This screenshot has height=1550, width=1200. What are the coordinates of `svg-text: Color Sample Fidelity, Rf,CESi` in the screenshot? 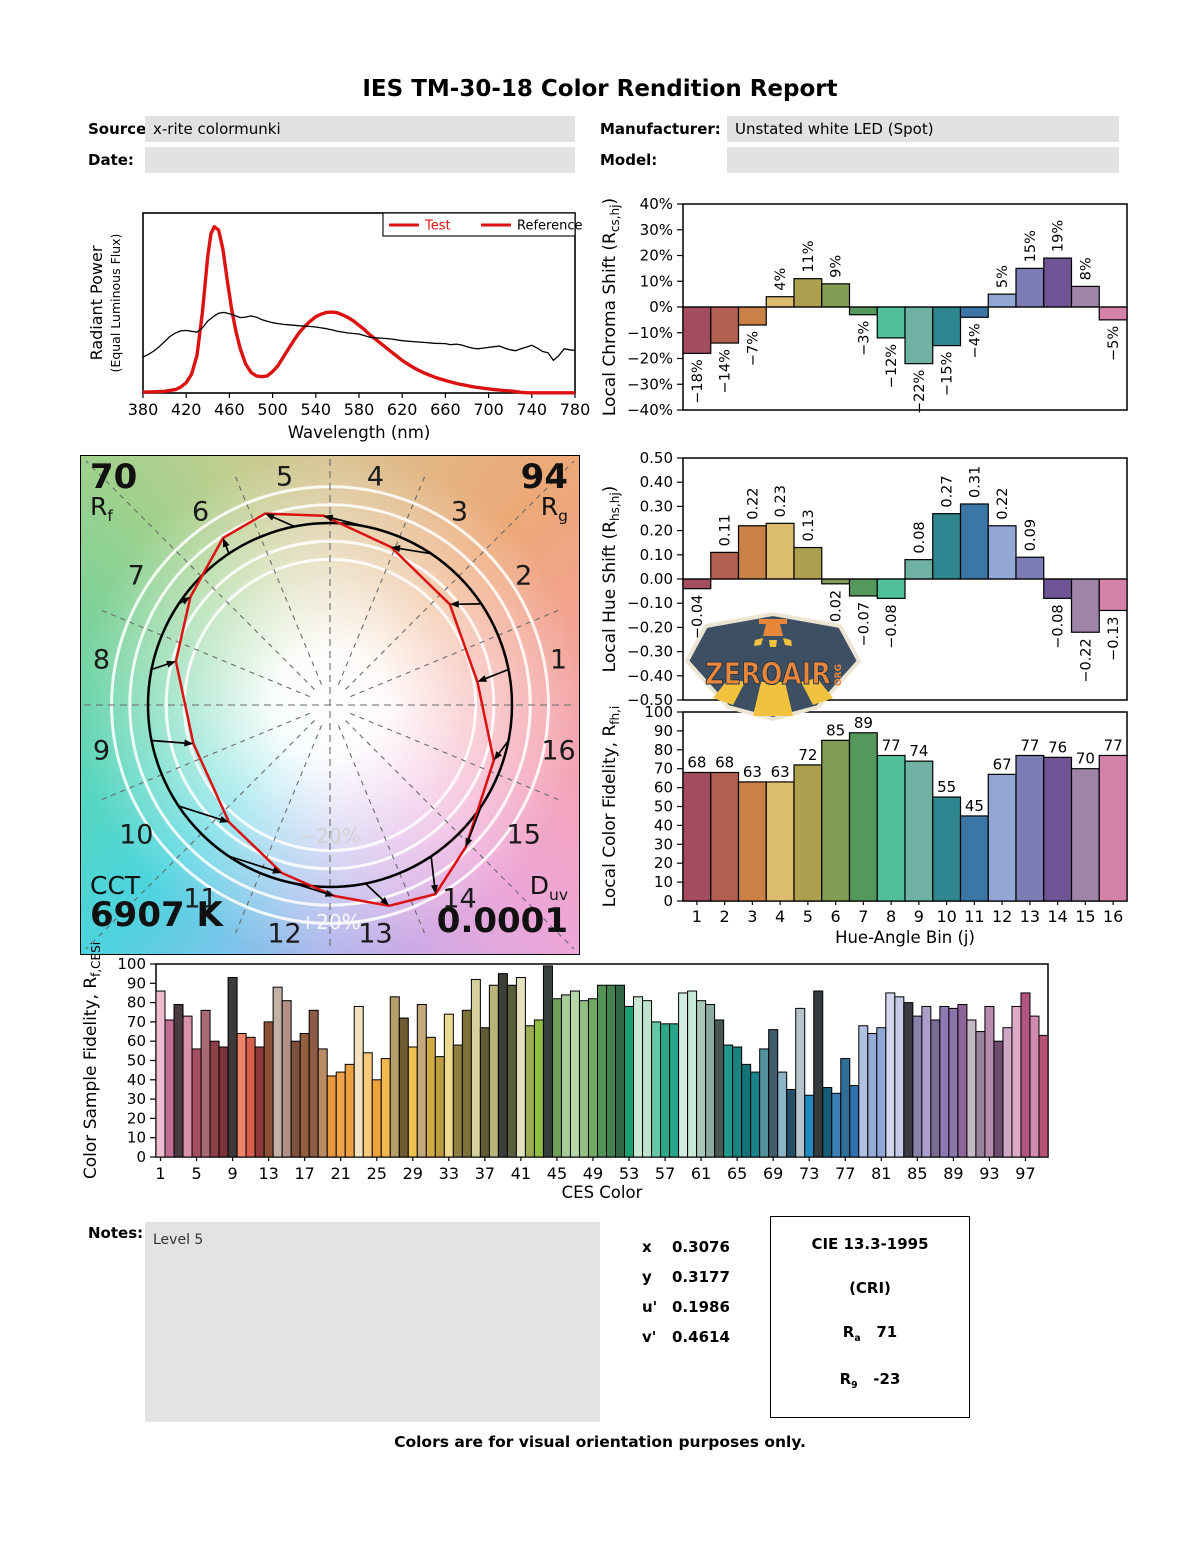 It's located at (92, 1060).